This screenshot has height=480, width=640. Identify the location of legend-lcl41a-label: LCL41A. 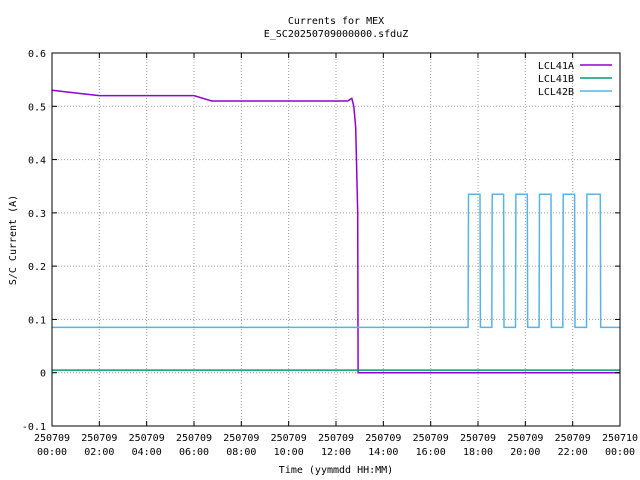
(556, 66).